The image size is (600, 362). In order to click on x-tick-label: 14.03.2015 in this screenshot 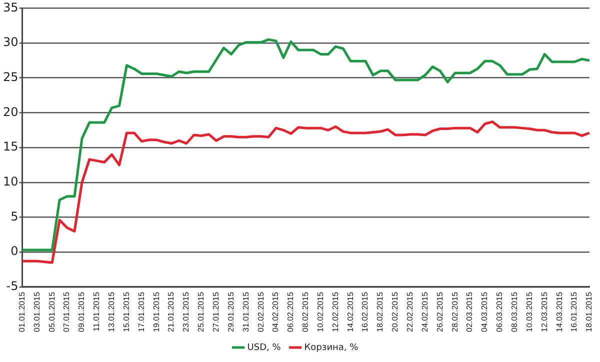, I will do `click(559, 311)`.